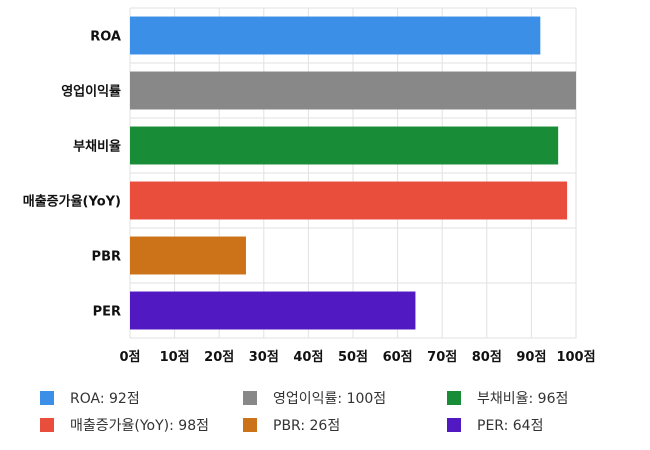 This screenshot has width=650, height=450. Describe the element at coordinates (454, 425) in the screenshot. I see `legend-swatch-per` at that location.